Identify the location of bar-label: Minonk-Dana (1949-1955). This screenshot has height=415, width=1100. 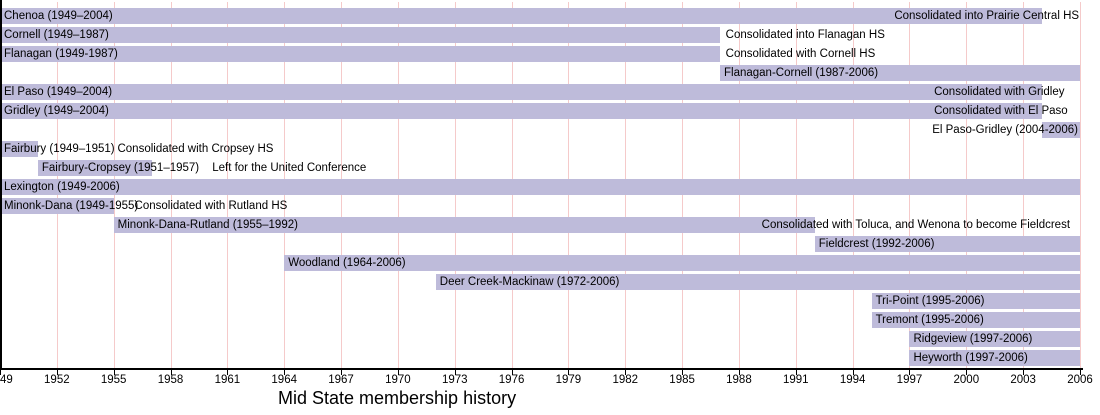
(71, 206).